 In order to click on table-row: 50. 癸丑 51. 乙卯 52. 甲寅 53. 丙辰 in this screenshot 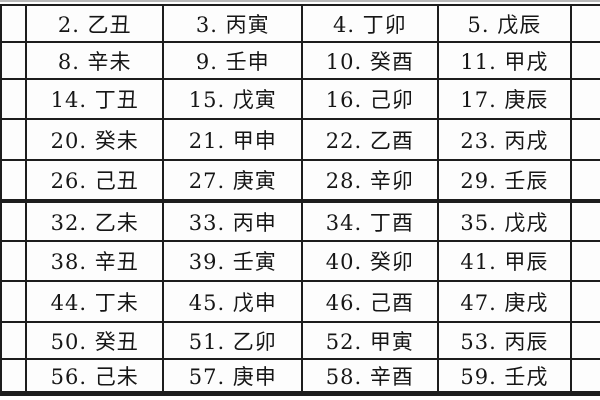, I will do `click(301, 341)`.